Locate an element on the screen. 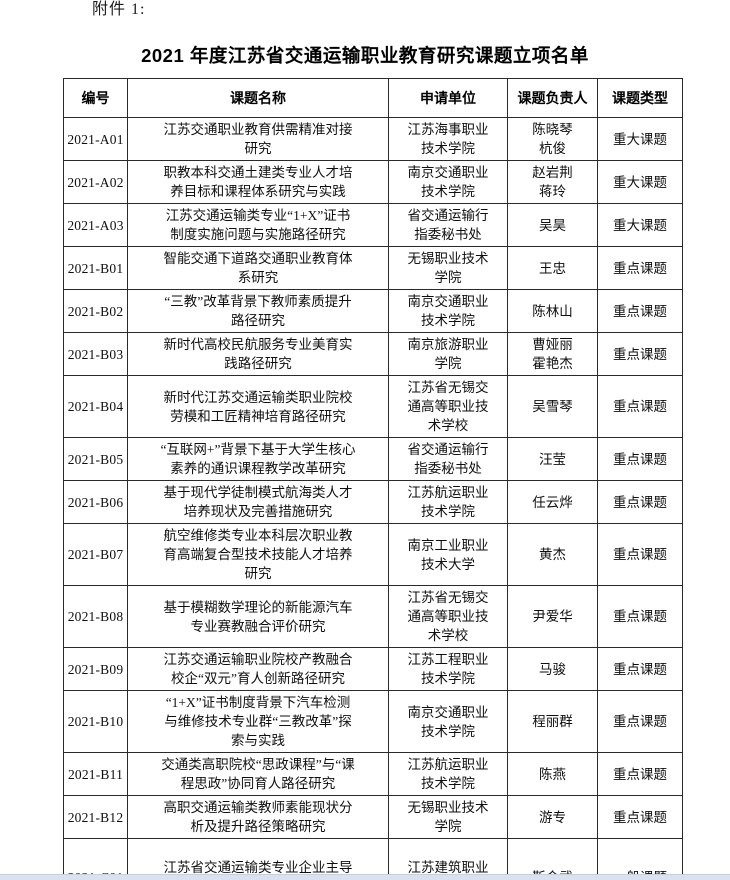  cell-project-leader: 赵岩荆 蒋玲 is located at coordinates (552, 182).